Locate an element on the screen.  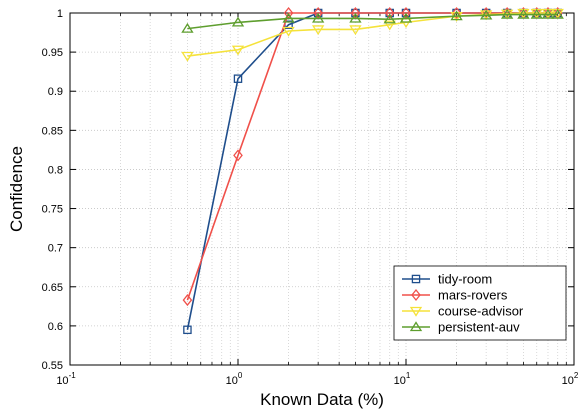
y-tick-label: 0.65 is located at coordinates (52, 288).